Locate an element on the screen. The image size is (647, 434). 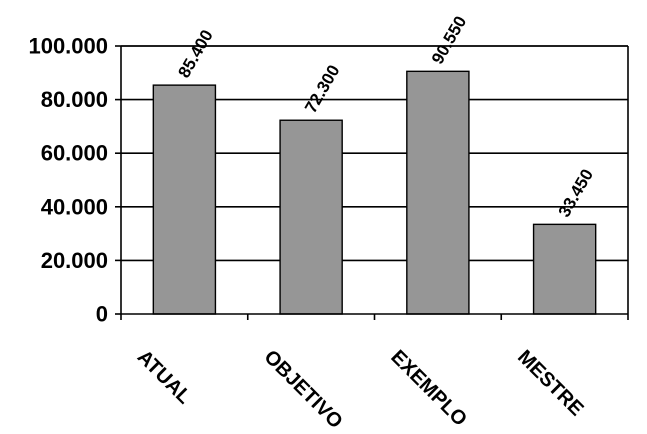
x-category-label: ATUAL is located at coordinates (164, 377).